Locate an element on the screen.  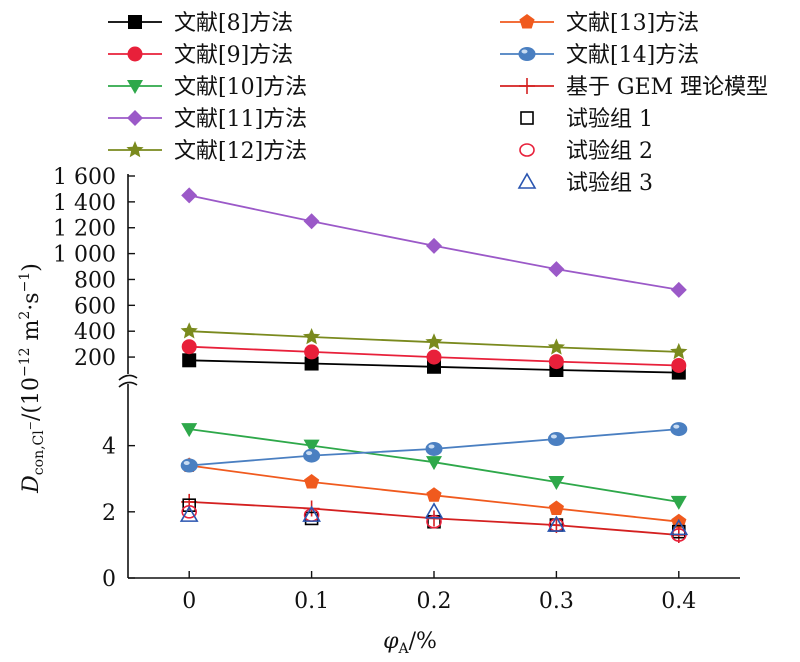
y-tick-label: 1 000 is located at coordinates (84, 255).